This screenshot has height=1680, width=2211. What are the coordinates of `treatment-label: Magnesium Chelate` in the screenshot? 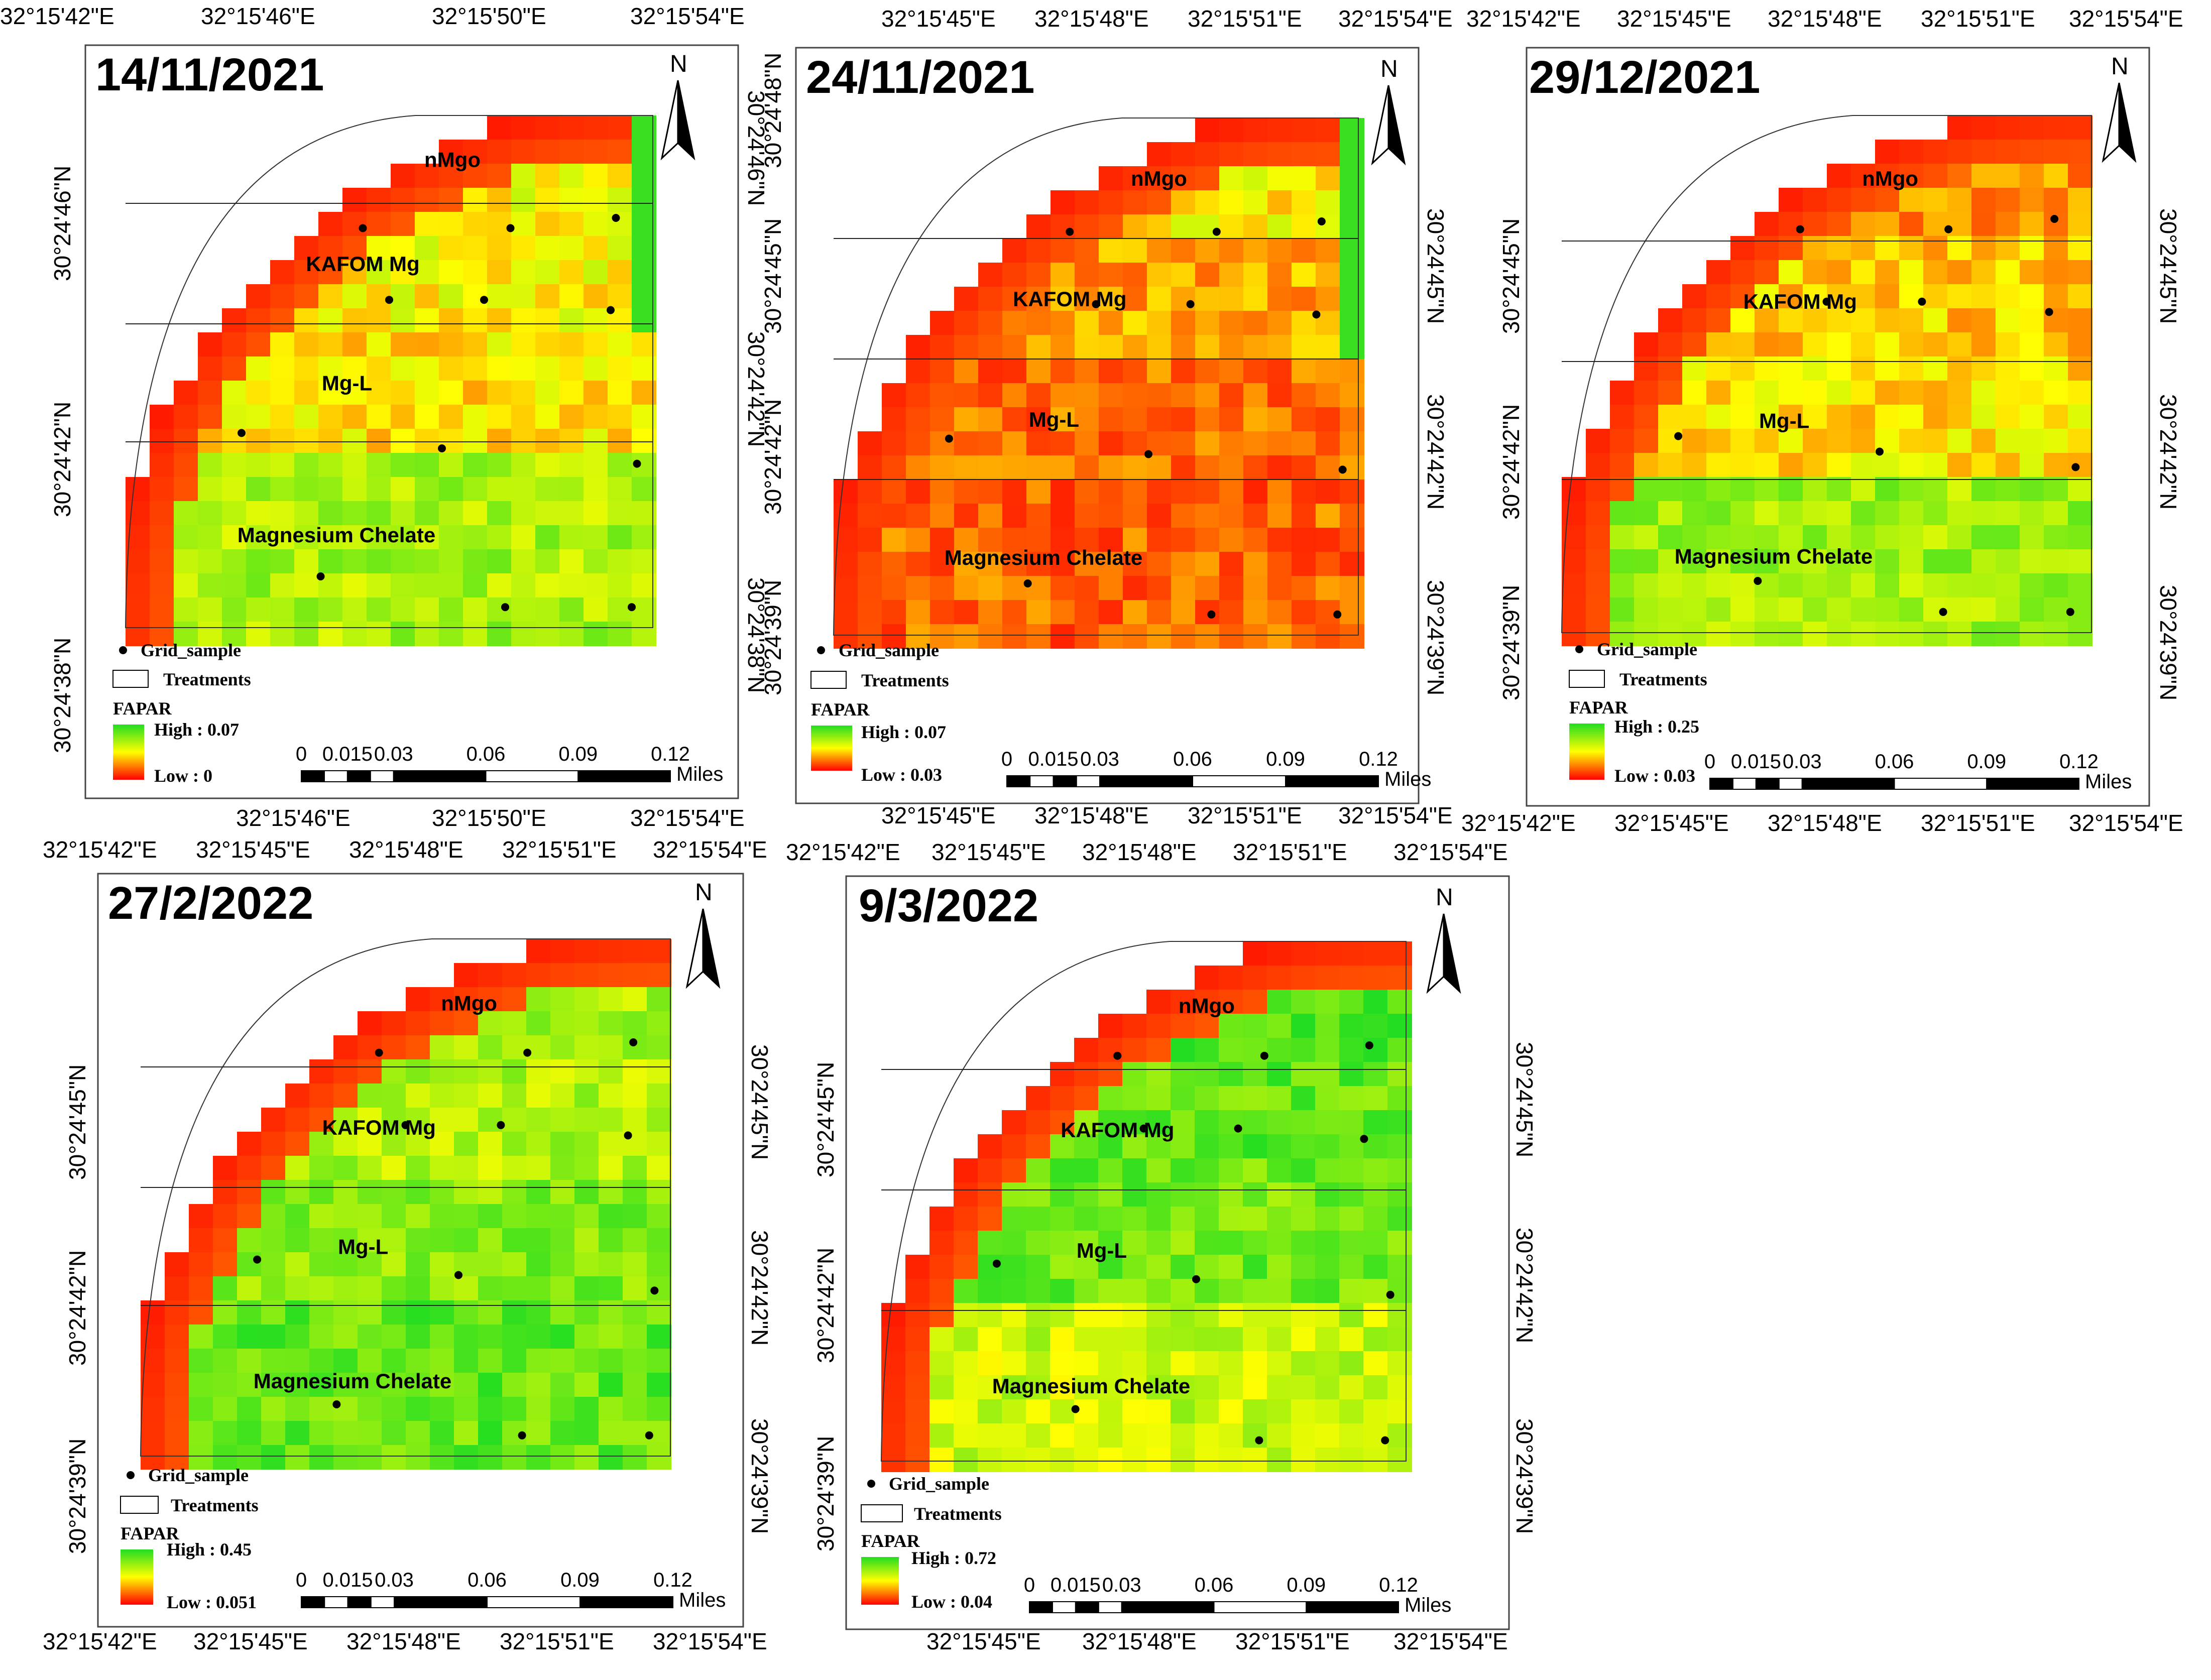 It's located at (353, 1381).